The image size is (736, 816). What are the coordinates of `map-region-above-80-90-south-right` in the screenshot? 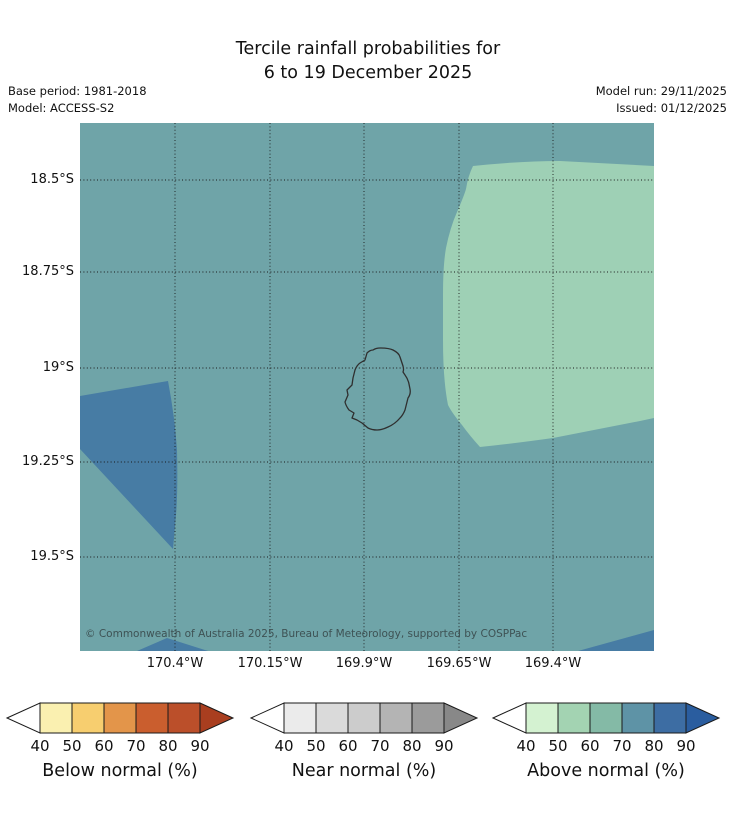 It's located at (616, 640).